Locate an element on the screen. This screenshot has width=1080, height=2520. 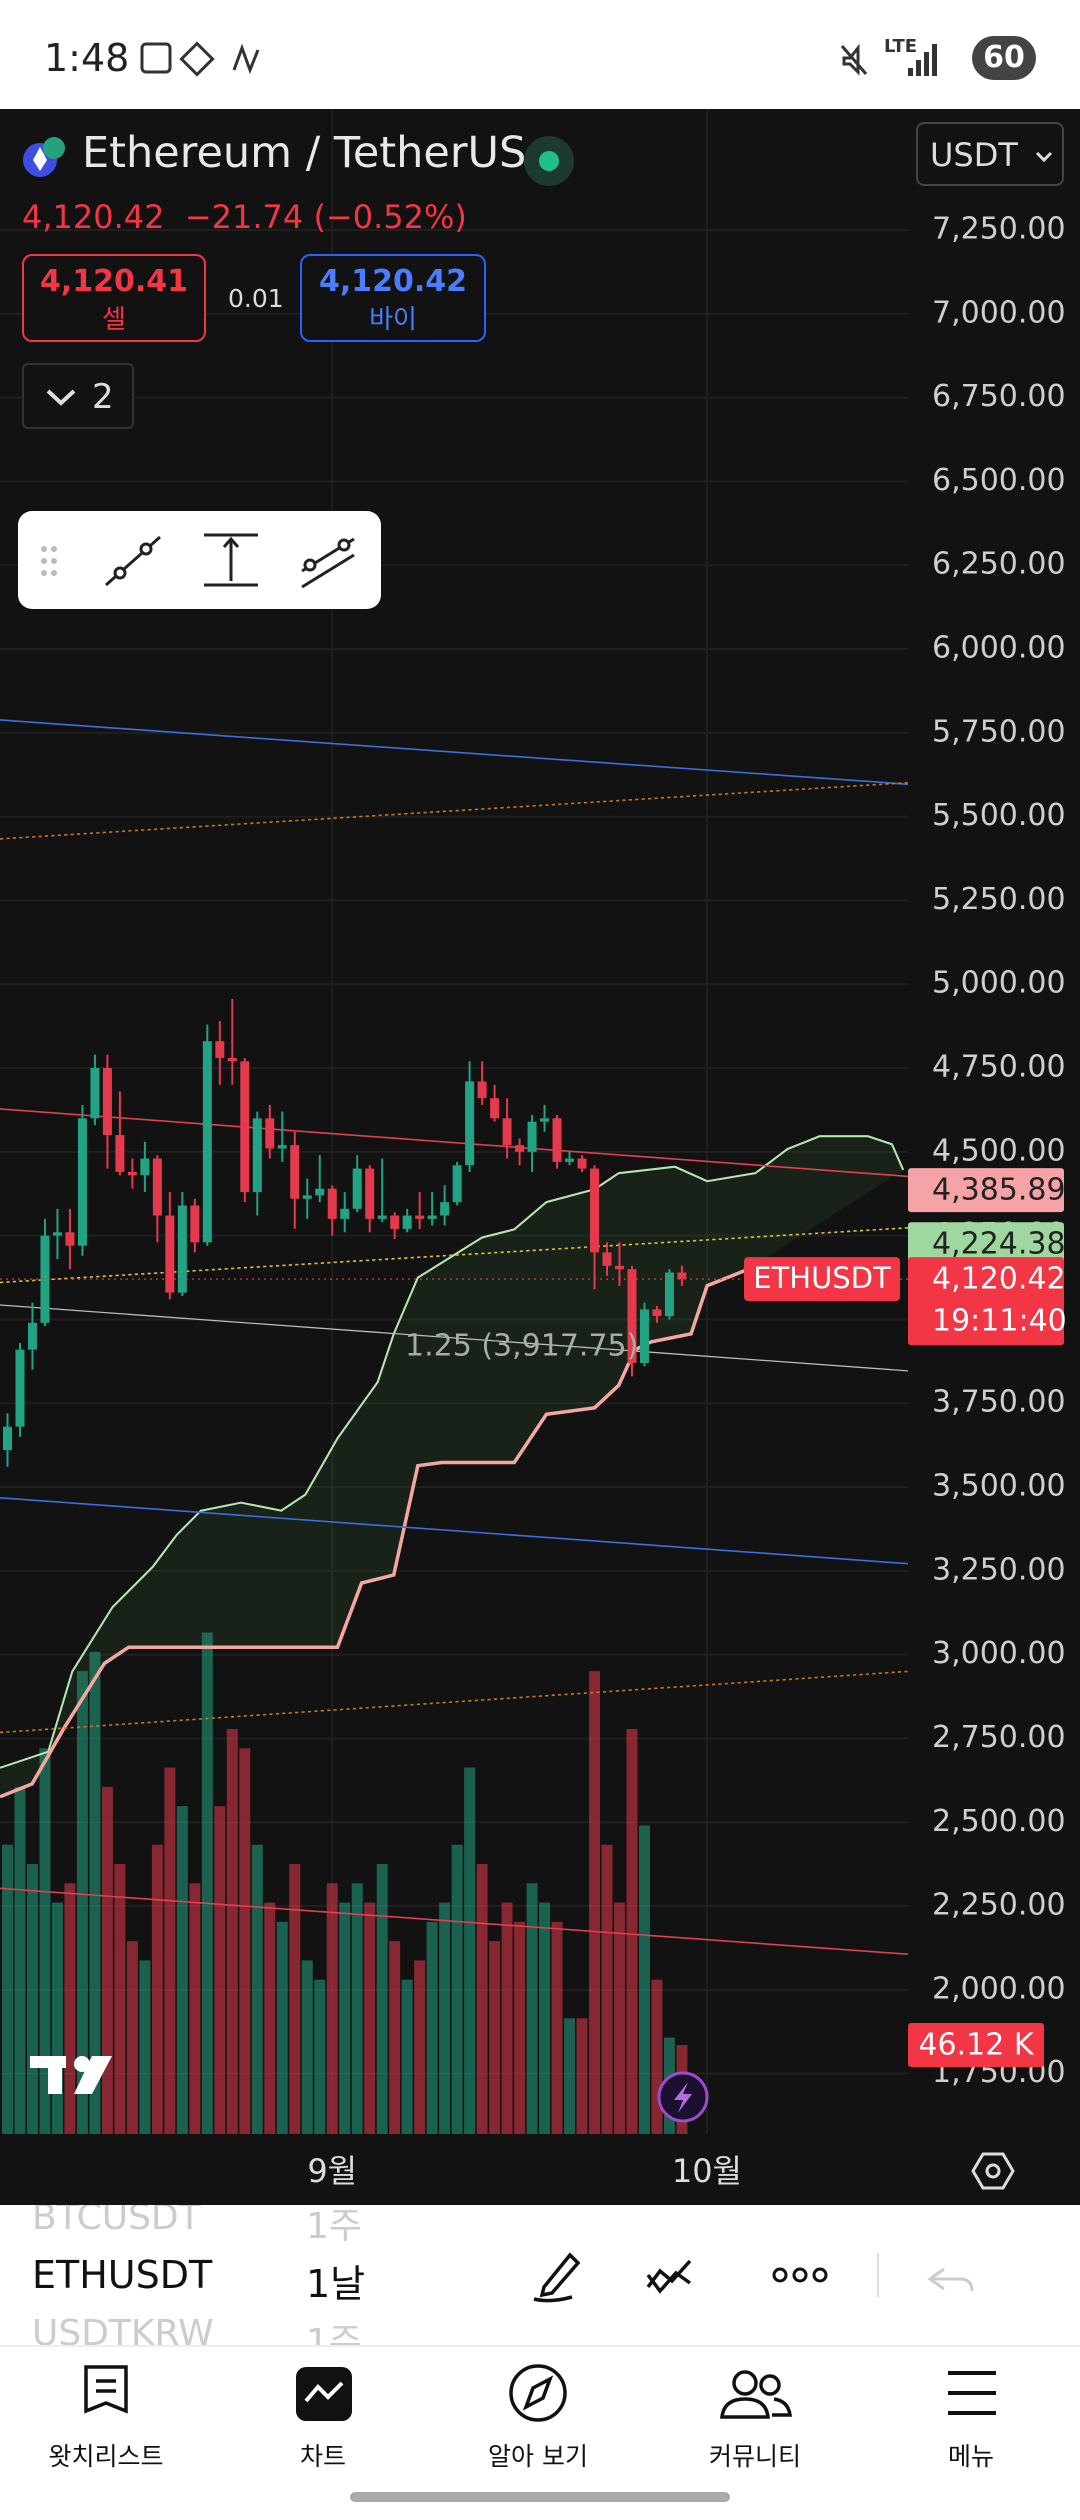
y-tick-label: 6,000.00 is located at coordinates (999, 648).